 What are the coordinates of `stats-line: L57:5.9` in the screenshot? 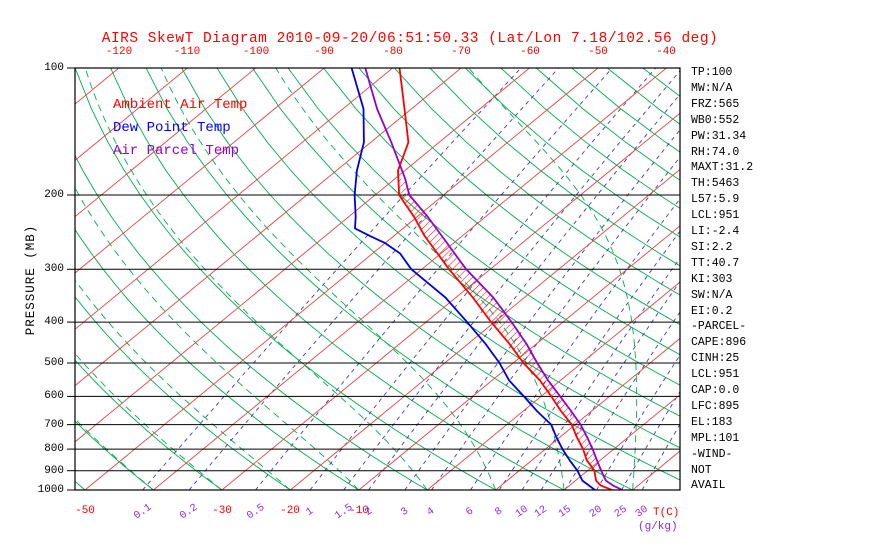 It's located at (715, 200).